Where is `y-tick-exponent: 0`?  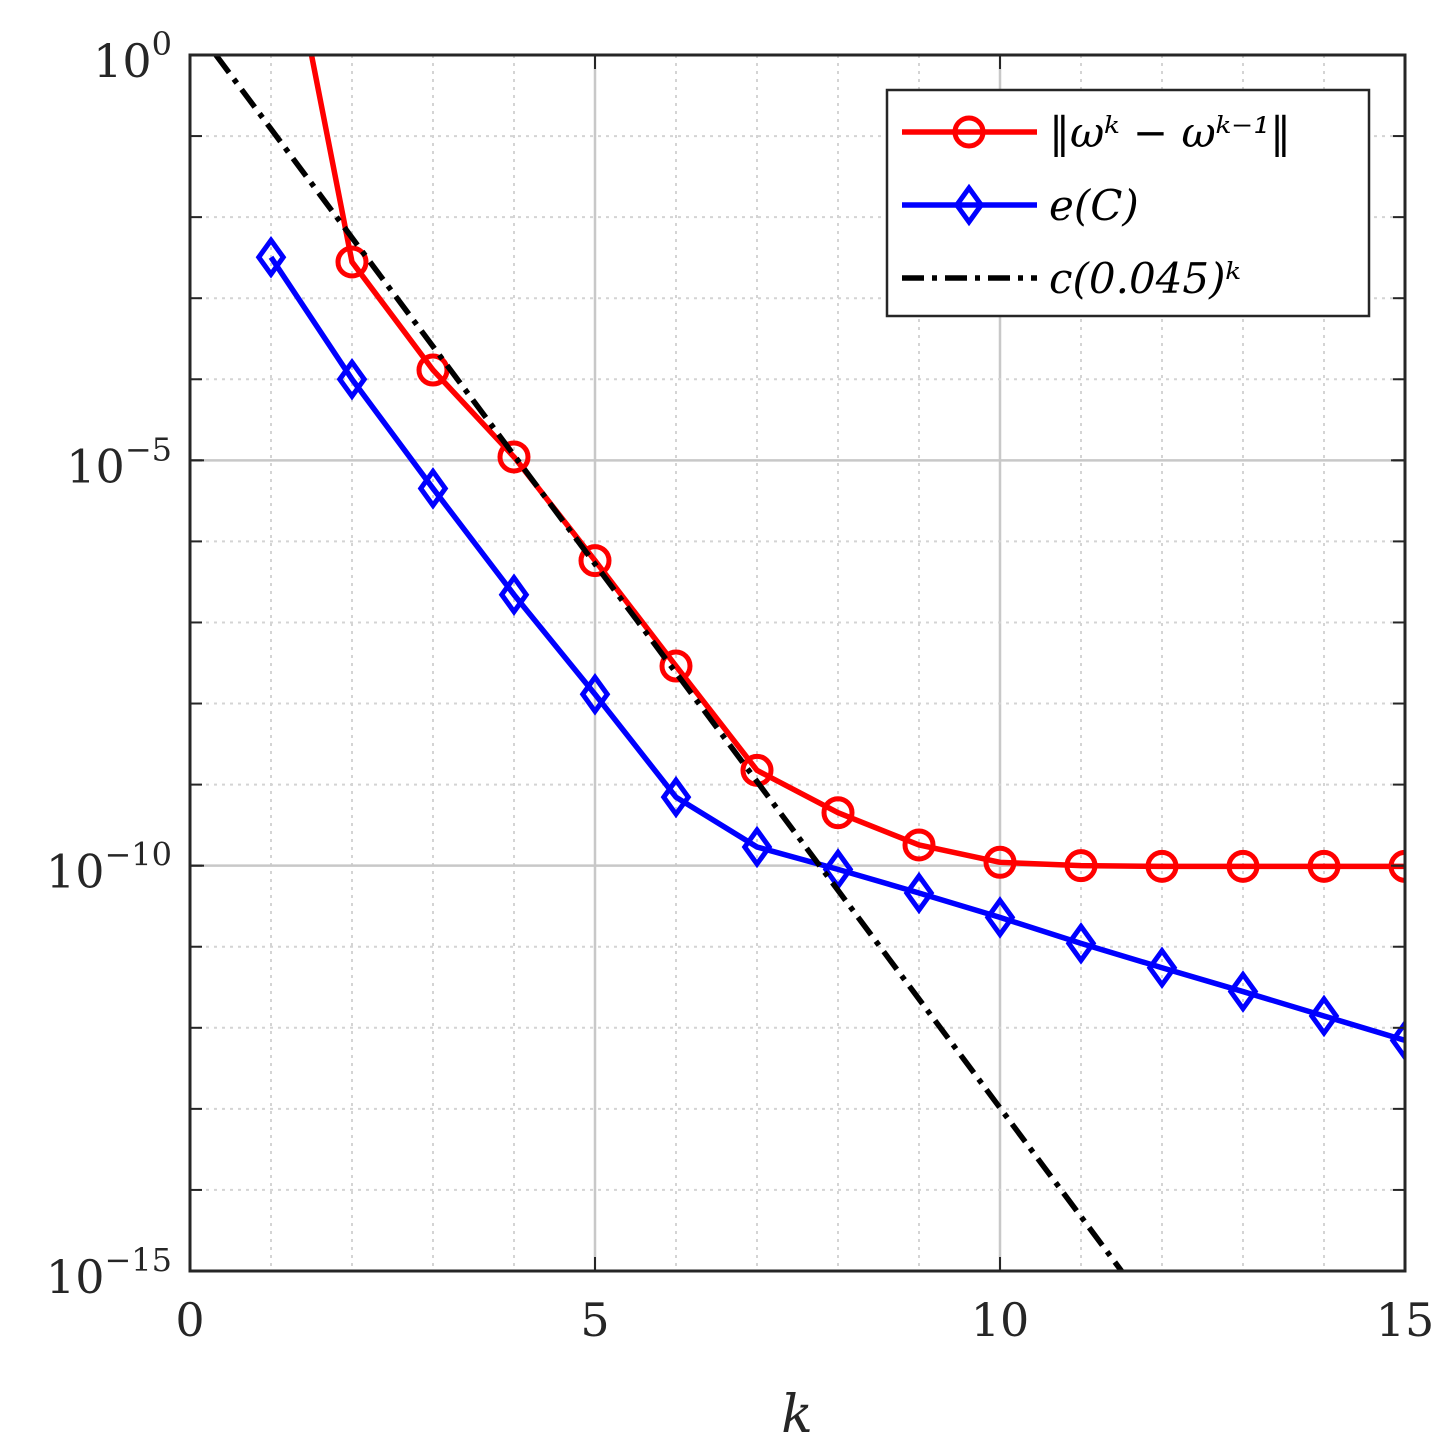 y-tick-exponent: 0 is located at coordinates (162, 44).